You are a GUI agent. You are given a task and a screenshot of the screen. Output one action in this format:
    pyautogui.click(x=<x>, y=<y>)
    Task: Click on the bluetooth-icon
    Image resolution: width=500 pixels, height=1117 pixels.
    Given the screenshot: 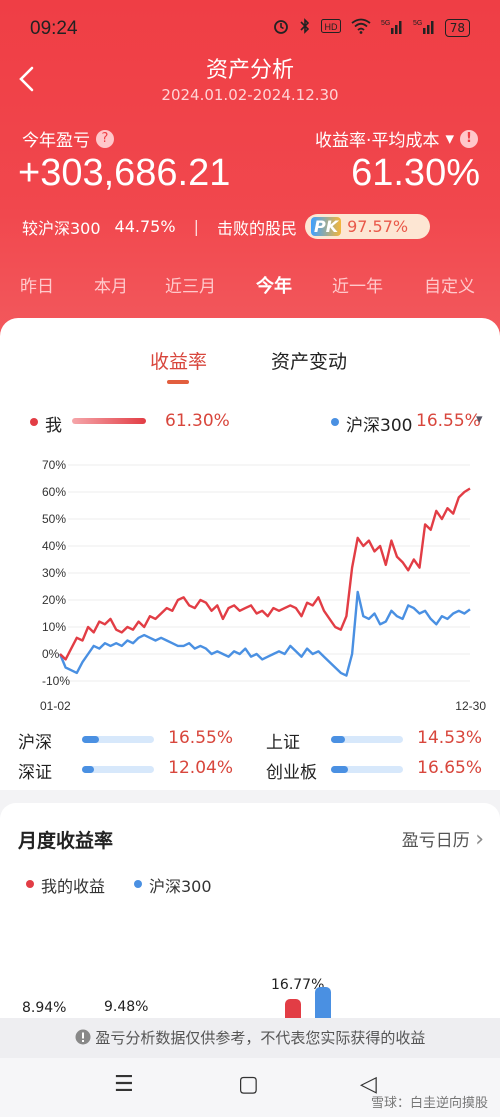 What is the action you would take?
    pyautogui.click(x=305, y=28)
    